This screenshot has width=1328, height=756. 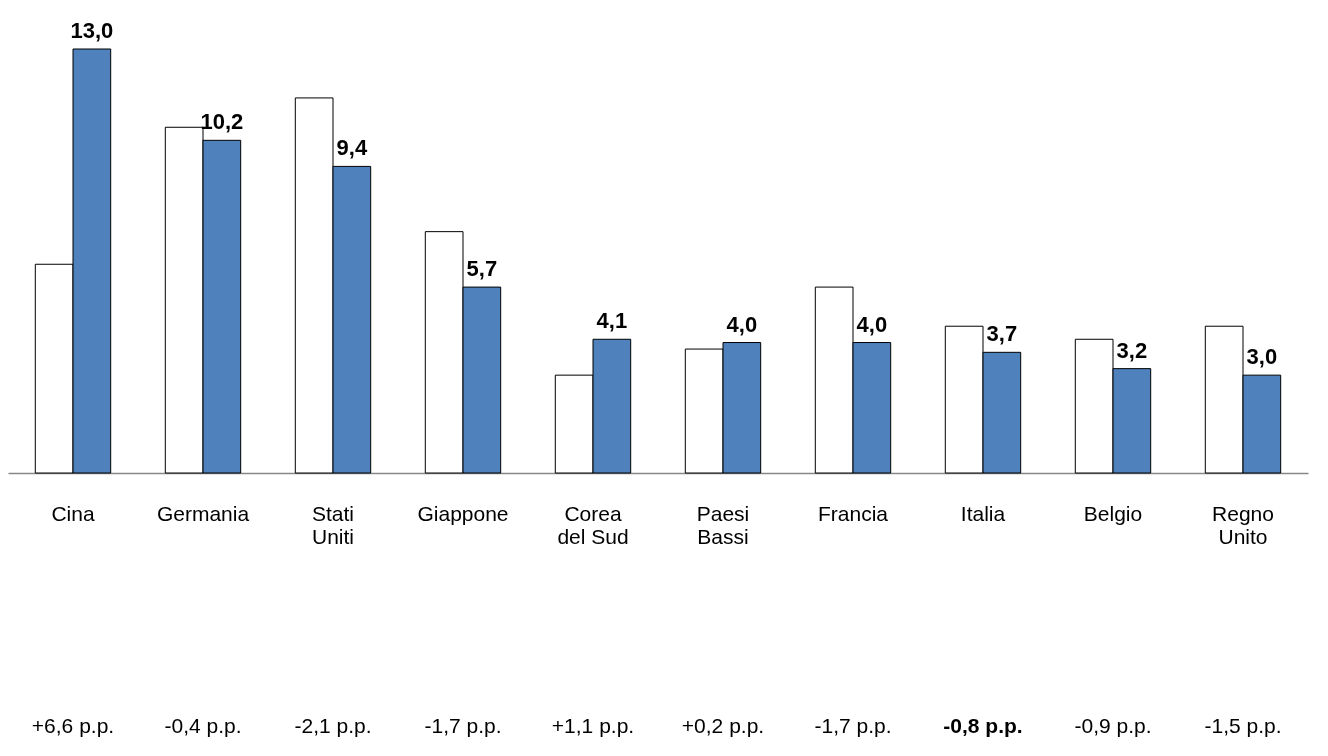 I want to click on x-tick-label: Corea del Sud, so click(x=593, y=524).